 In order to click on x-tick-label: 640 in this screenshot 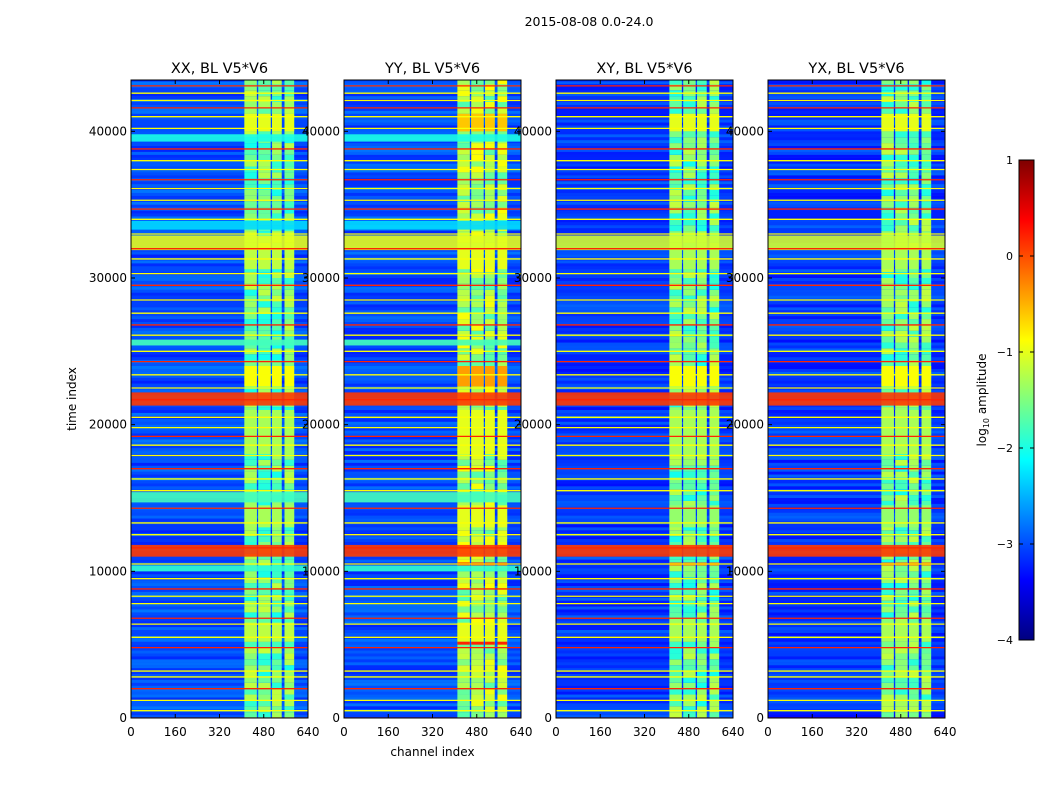, I will do `click(945, 732)`.